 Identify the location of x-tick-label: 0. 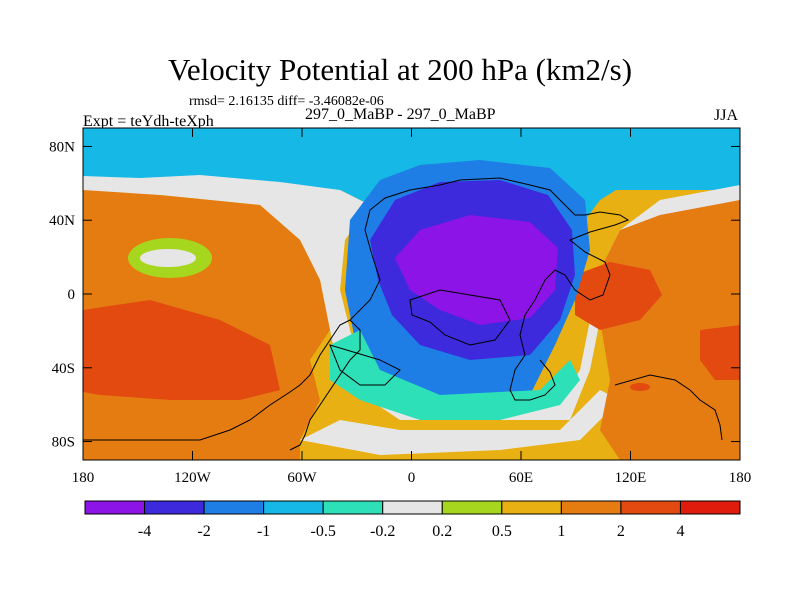
(412, 478).